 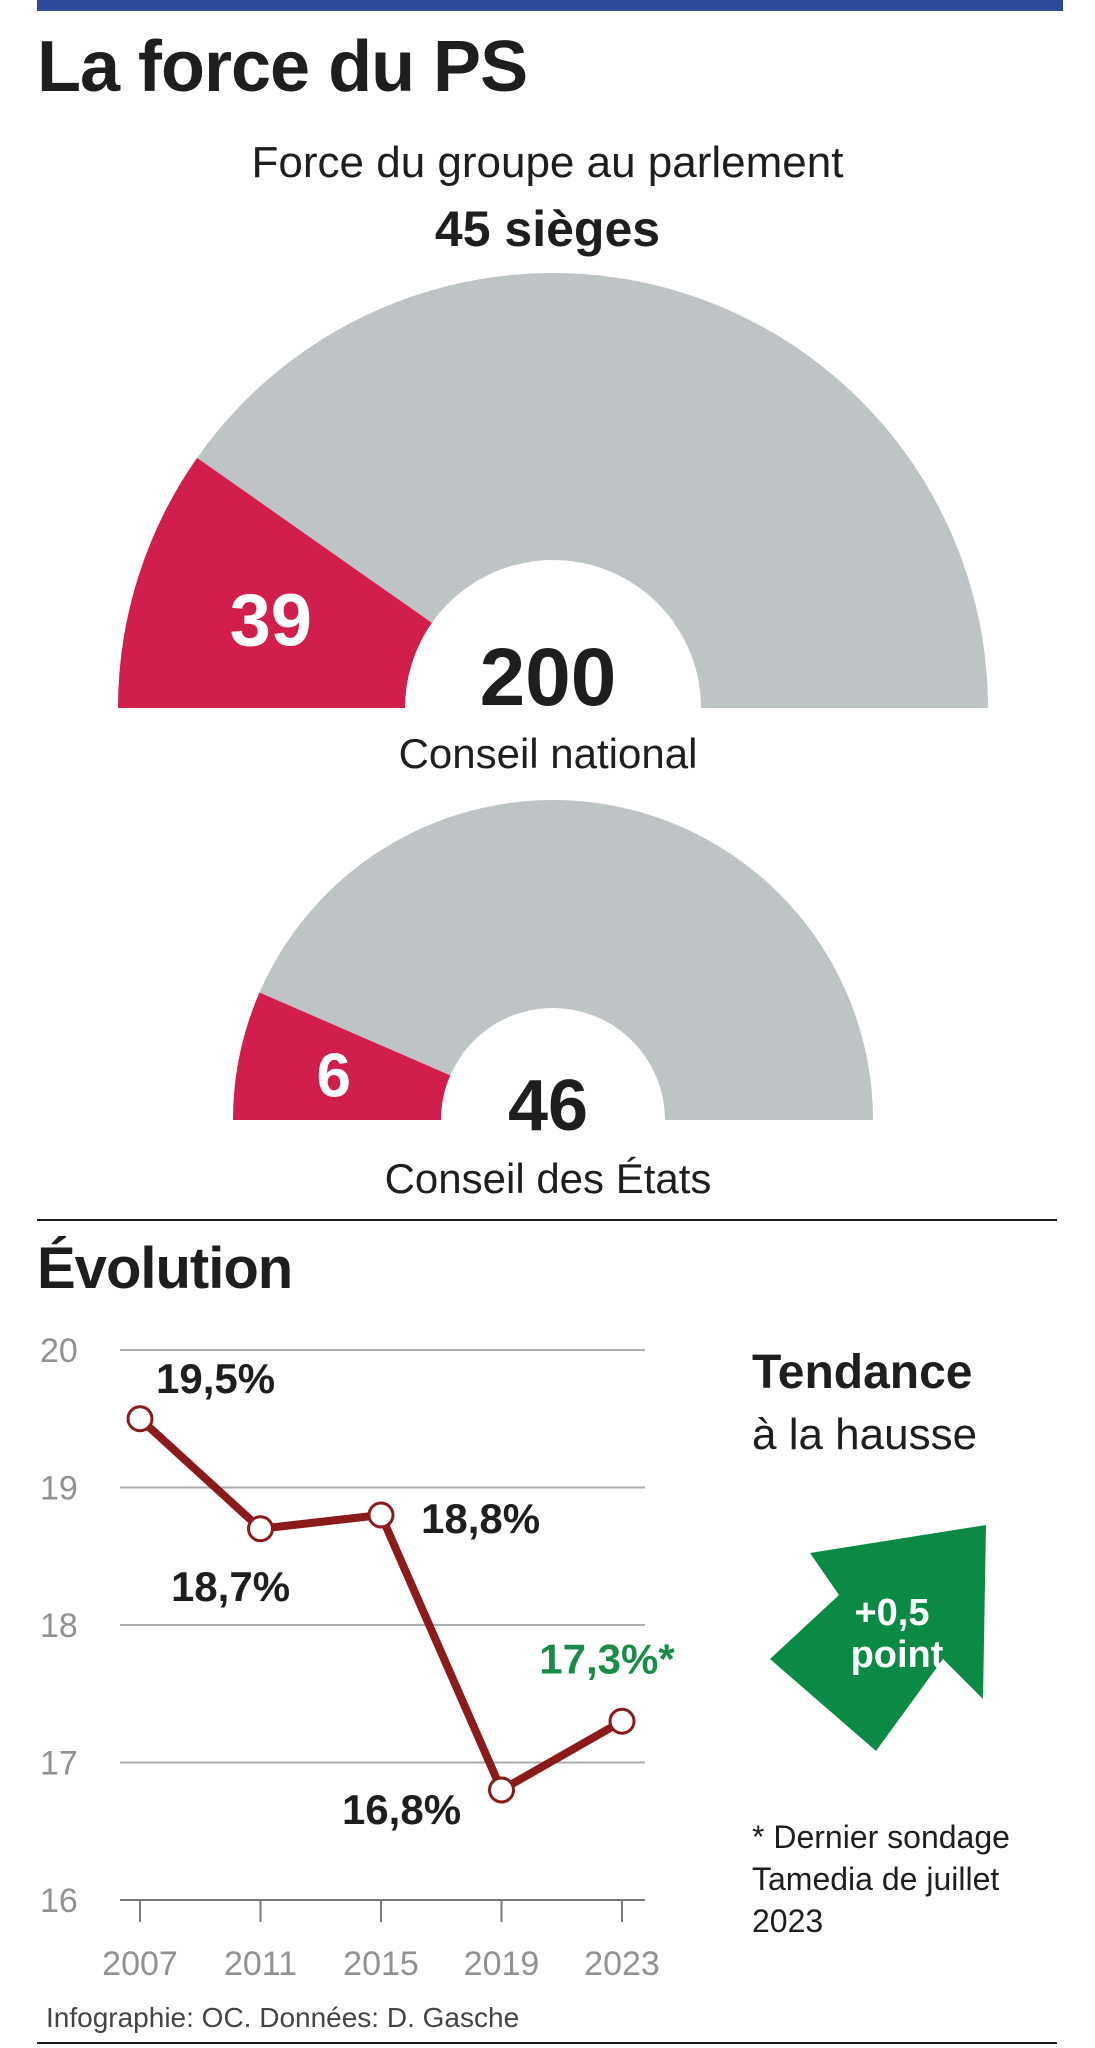 I want to click on arrow-text-unit: point, so click(x=897, y=1655).